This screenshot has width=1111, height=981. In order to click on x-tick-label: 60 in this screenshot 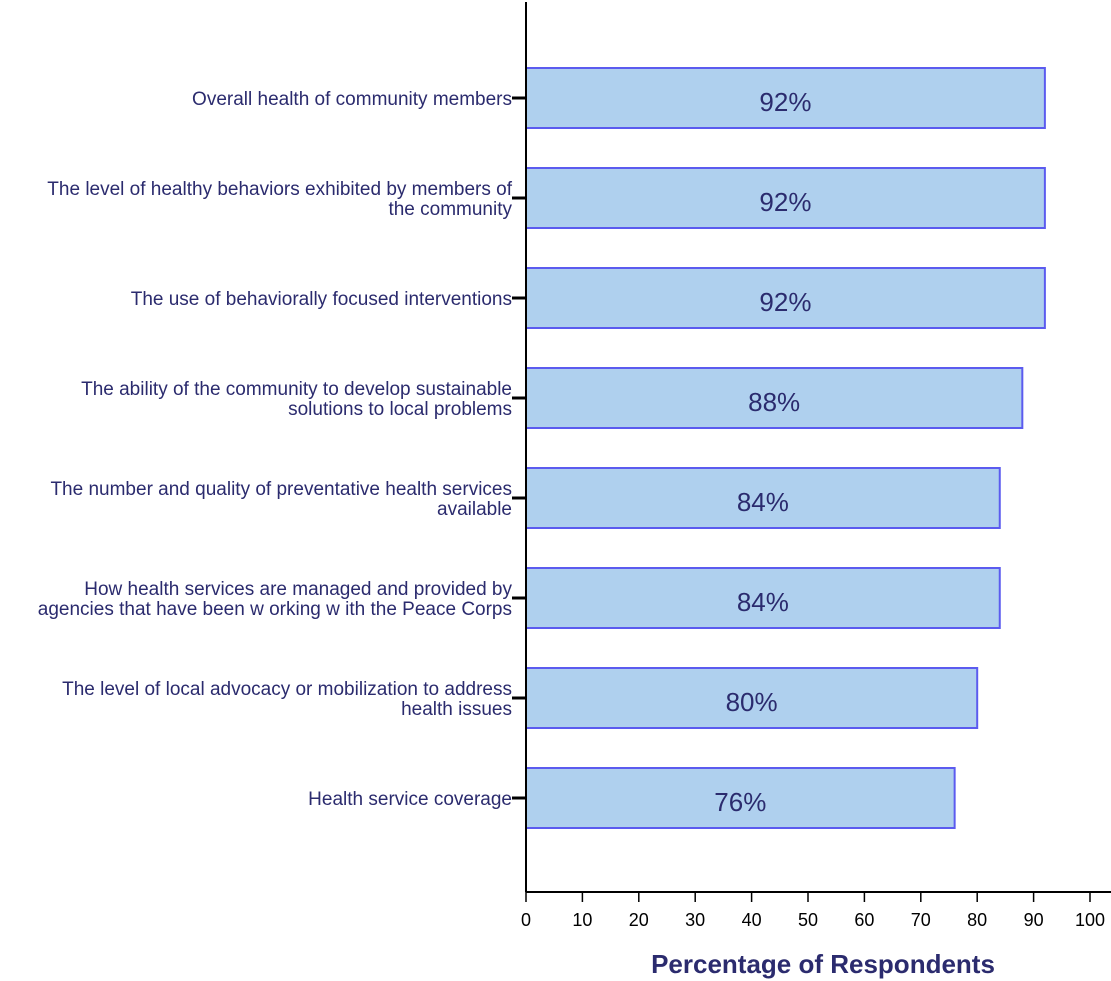, I will do `click(864, 920)`.